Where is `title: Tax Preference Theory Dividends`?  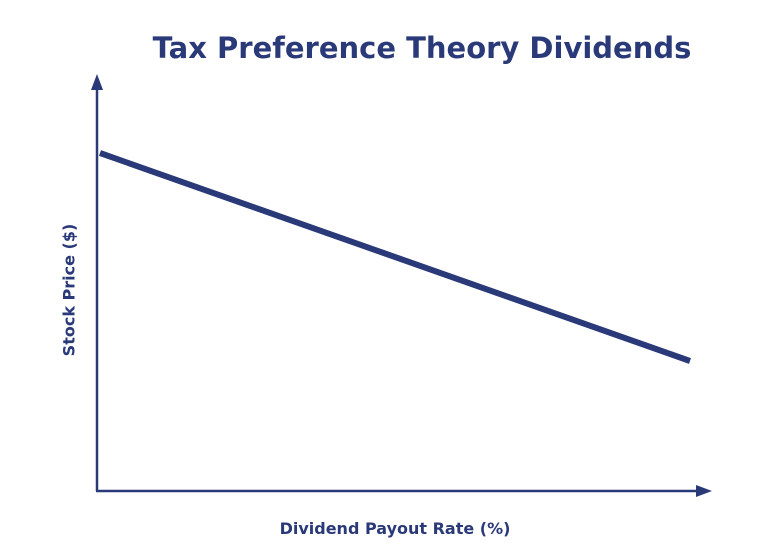
title: Tax Preference Theory Dividends is located at coordinates (422, 48).